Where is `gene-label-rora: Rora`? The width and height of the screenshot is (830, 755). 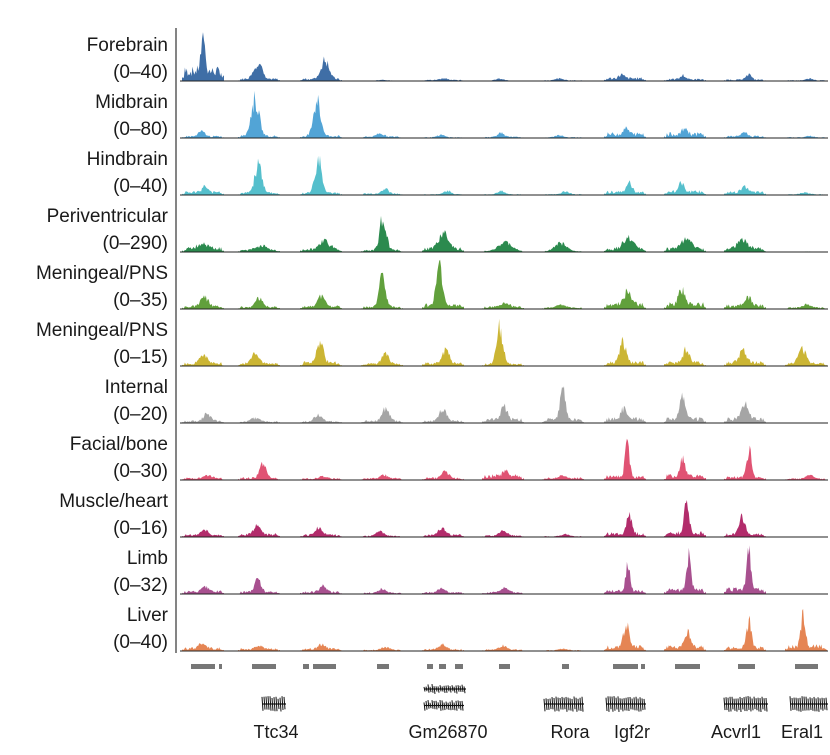
gene-label-rora: Rora is located at coordinates (570, 732).